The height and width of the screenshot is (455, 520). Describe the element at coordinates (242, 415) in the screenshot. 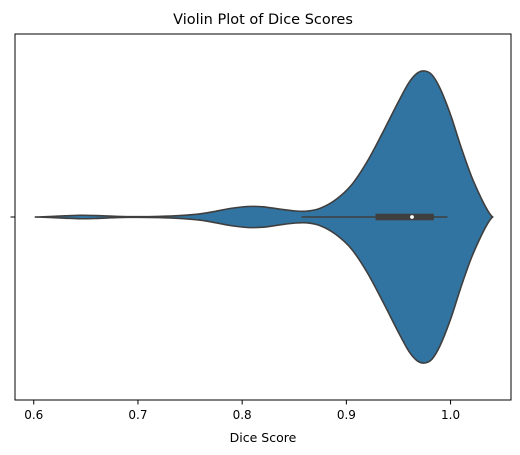

I see `x-tick-label: 0.8` at that location.